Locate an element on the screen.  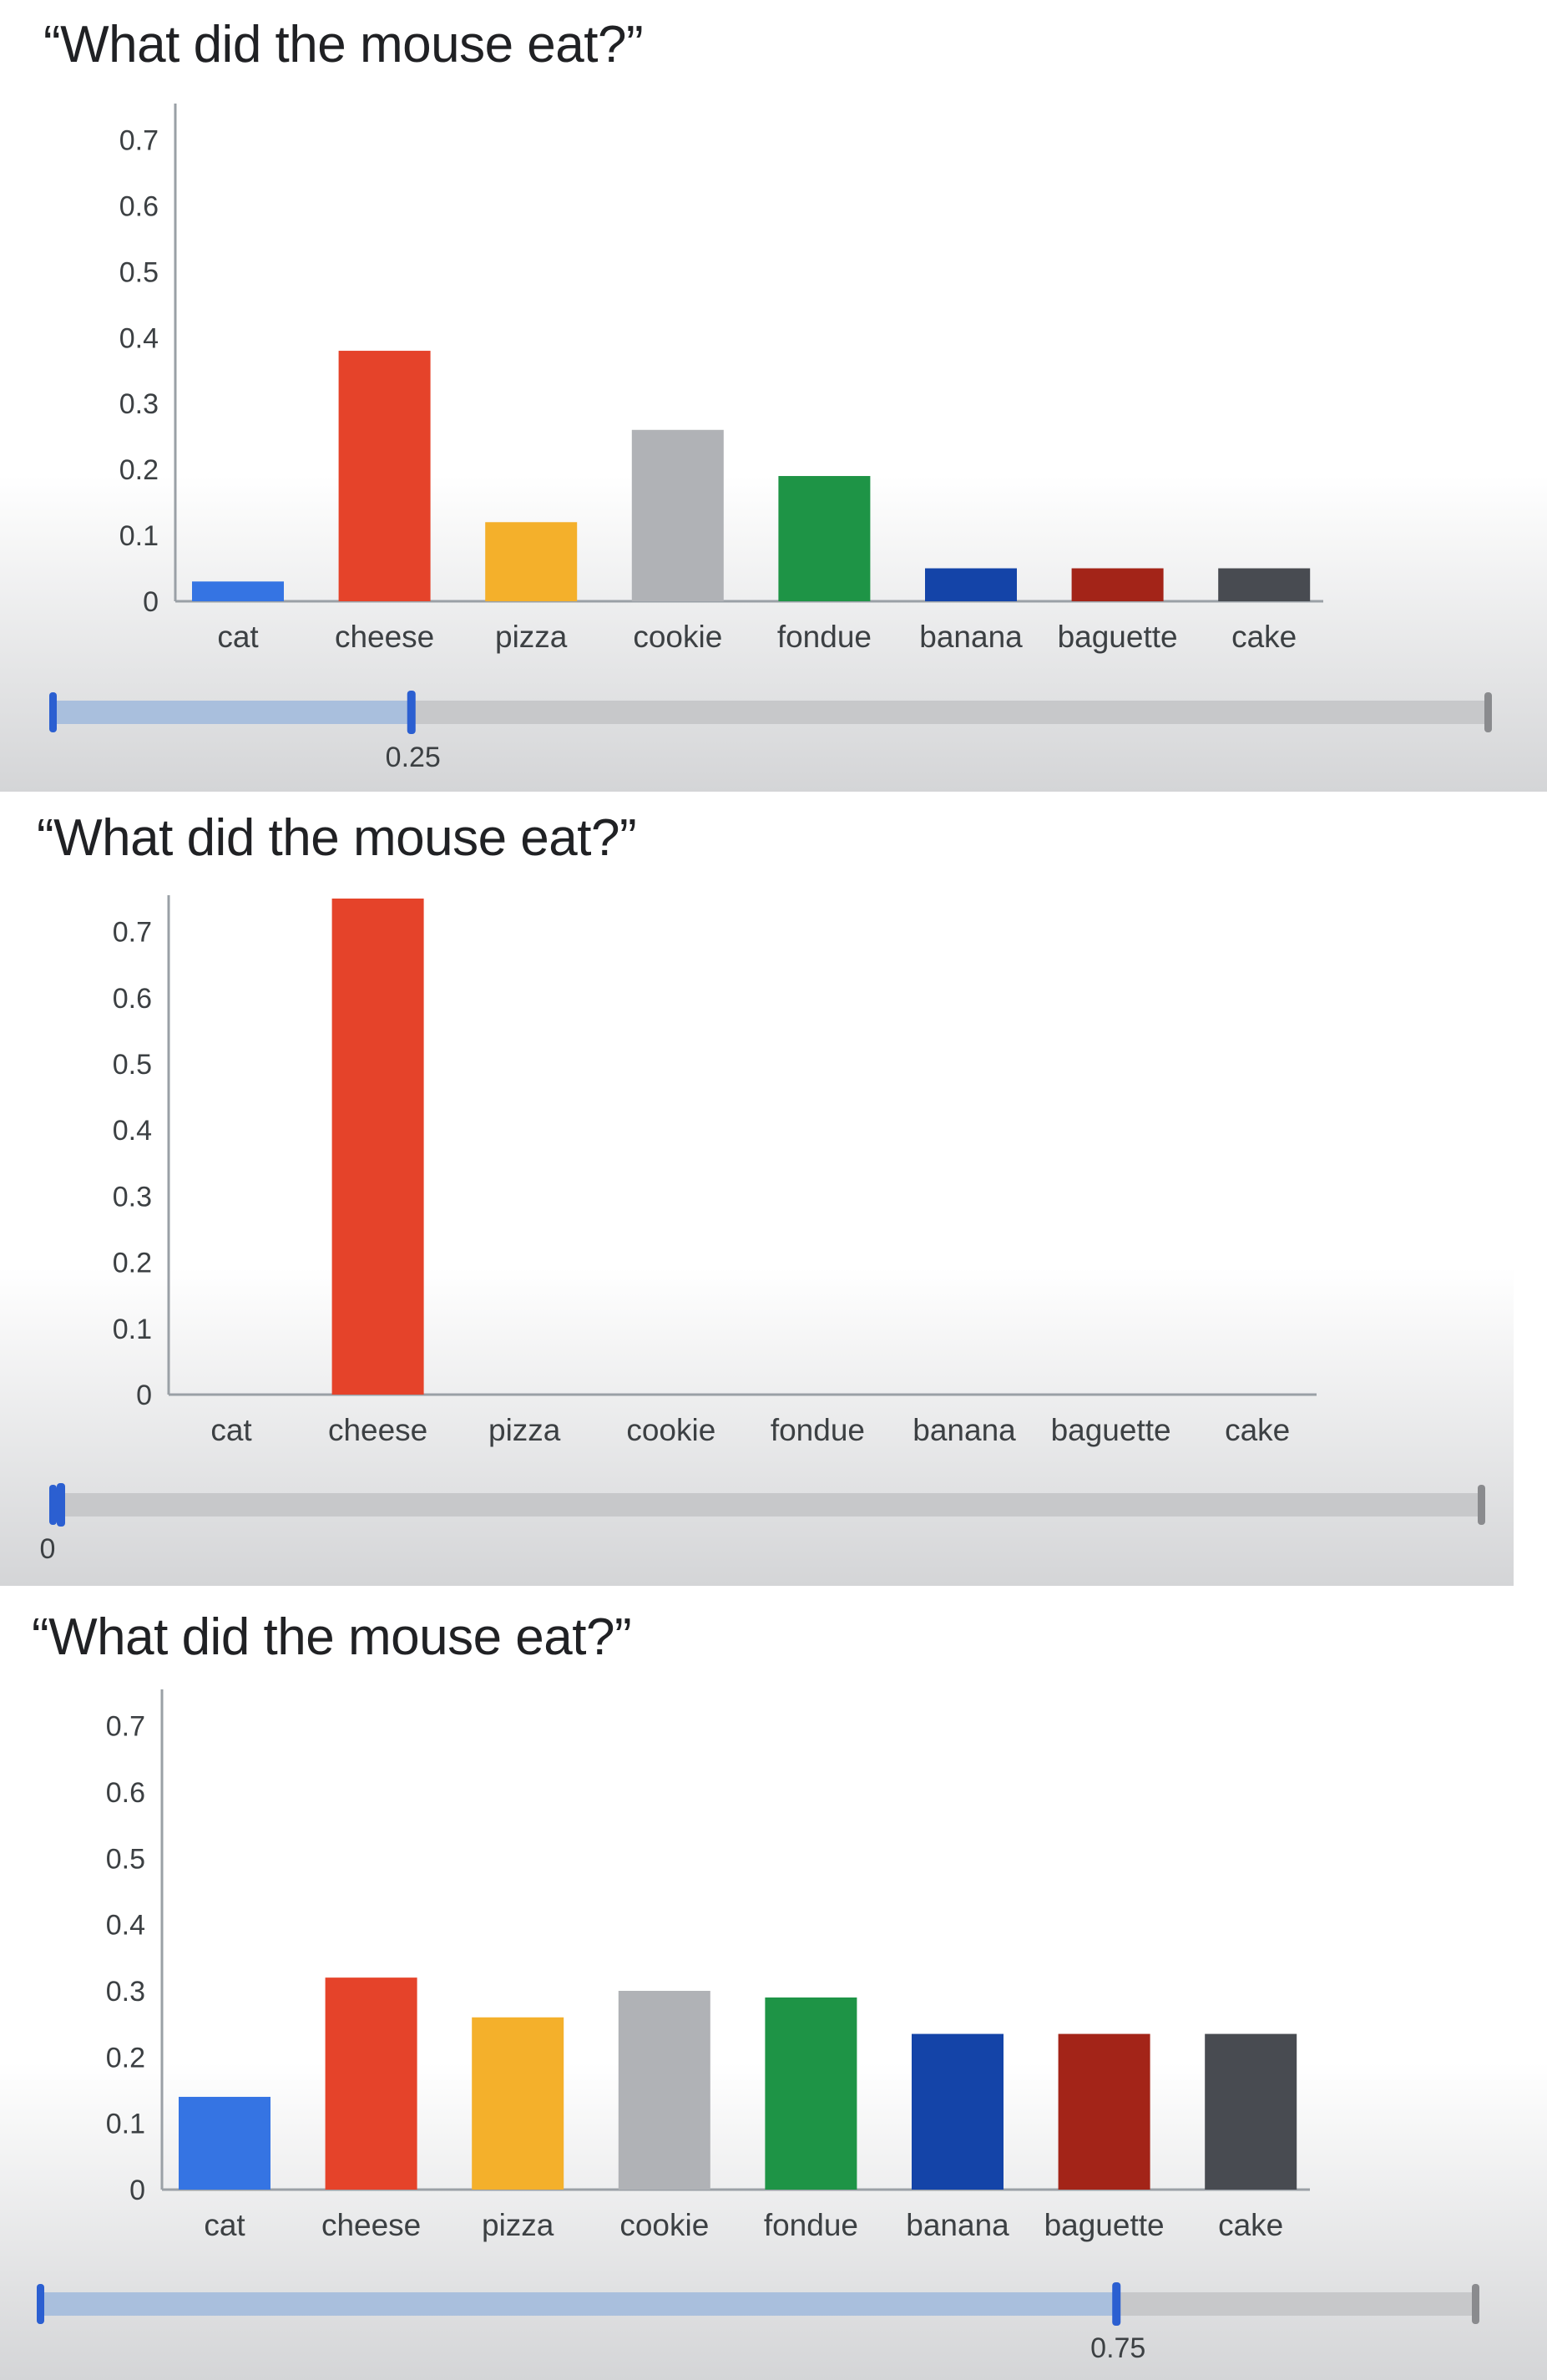
slider-value-label: 0 is located at coordinates (48, 1549).